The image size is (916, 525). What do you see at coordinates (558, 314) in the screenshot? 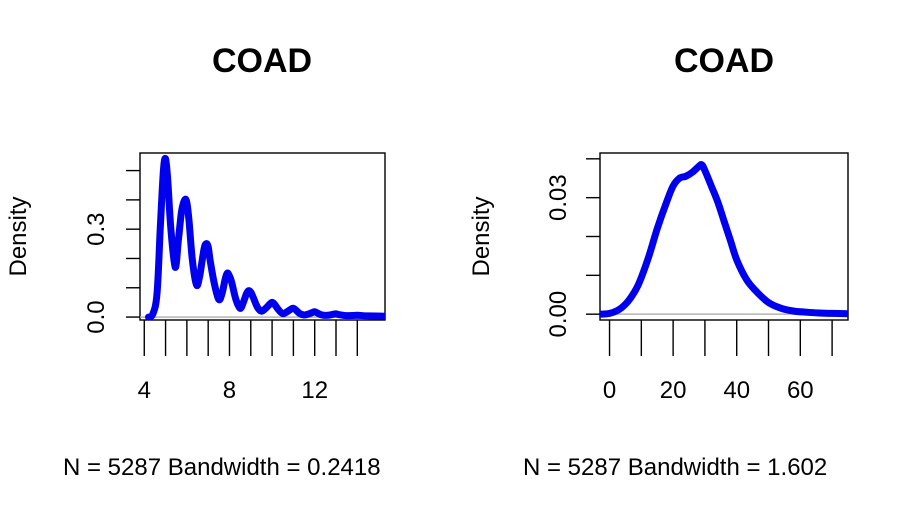
I see `y-tick-label: 0.00` at bounding box center [558, 314].